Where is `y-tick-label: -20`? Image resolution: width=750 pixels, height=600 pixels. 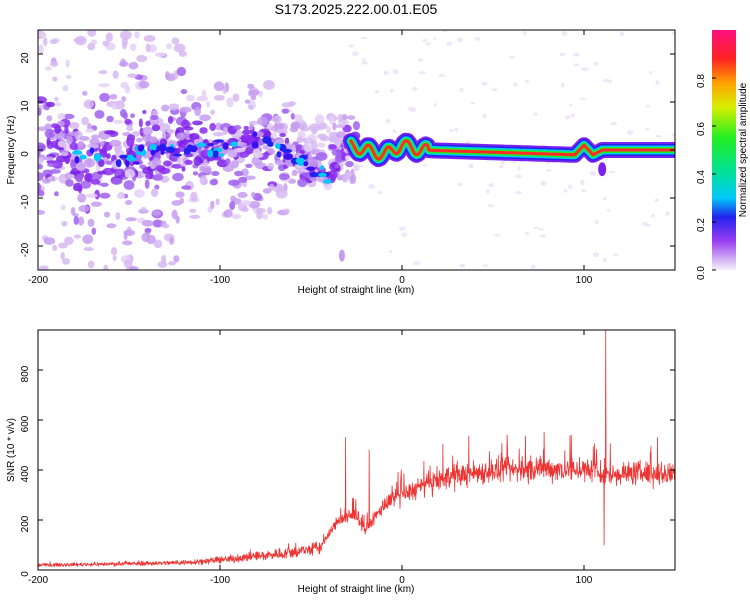
y-tick-label: -20 is located at coordinates (25, 249).